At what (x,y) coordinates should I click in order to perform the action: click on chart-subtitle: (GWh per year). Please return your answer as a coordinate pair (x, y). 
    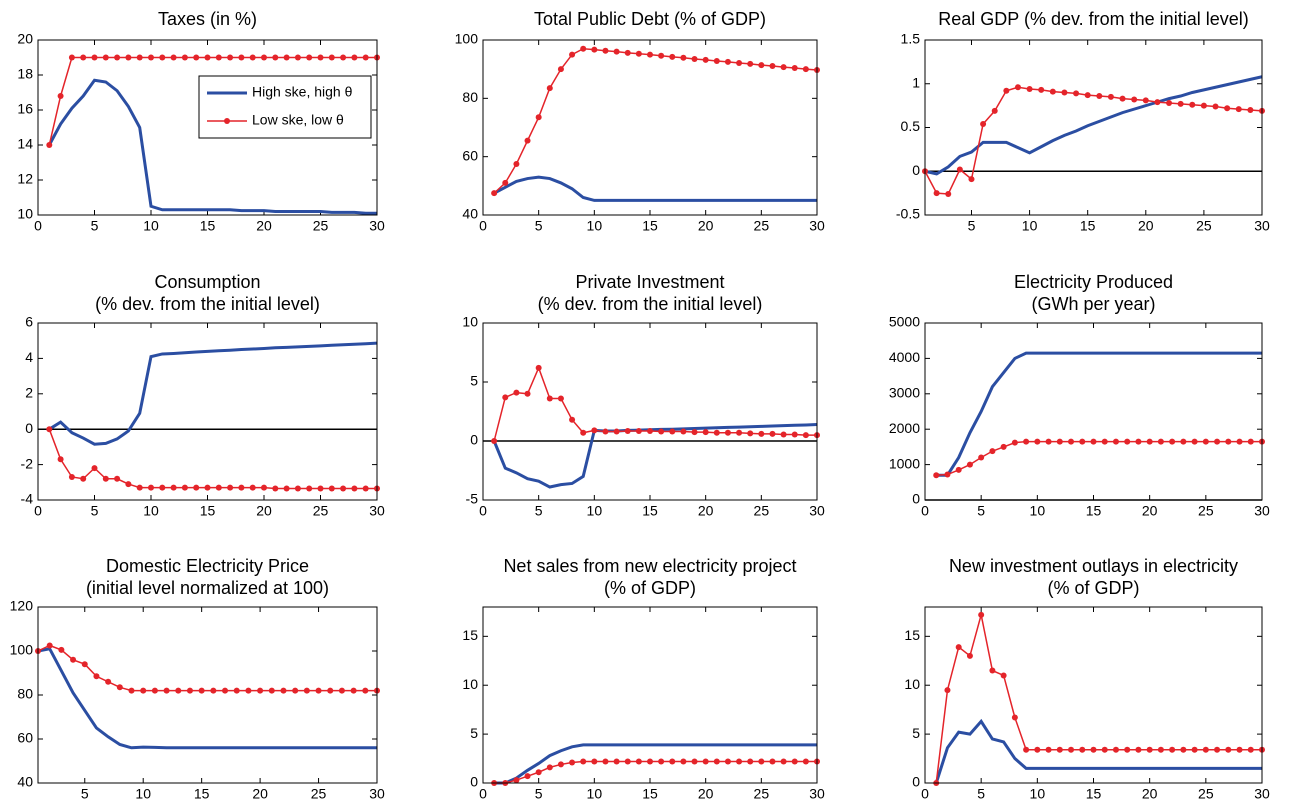
    Looking at the image, I should click on (1093, 304).